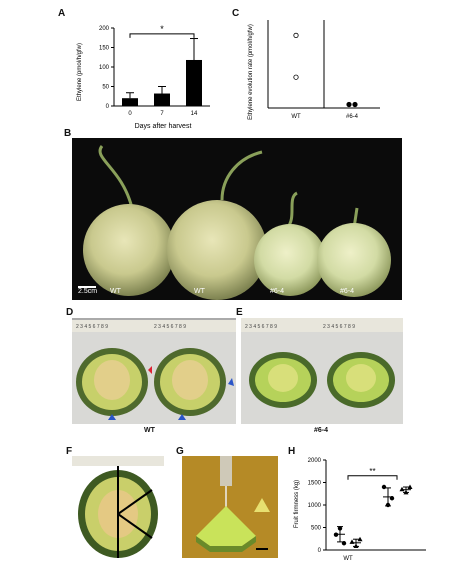  What do you see at coordinates (105, 88) in the screenshot?
I see `chart-a-ytick-label: 50` at bounding box center [105, 88].